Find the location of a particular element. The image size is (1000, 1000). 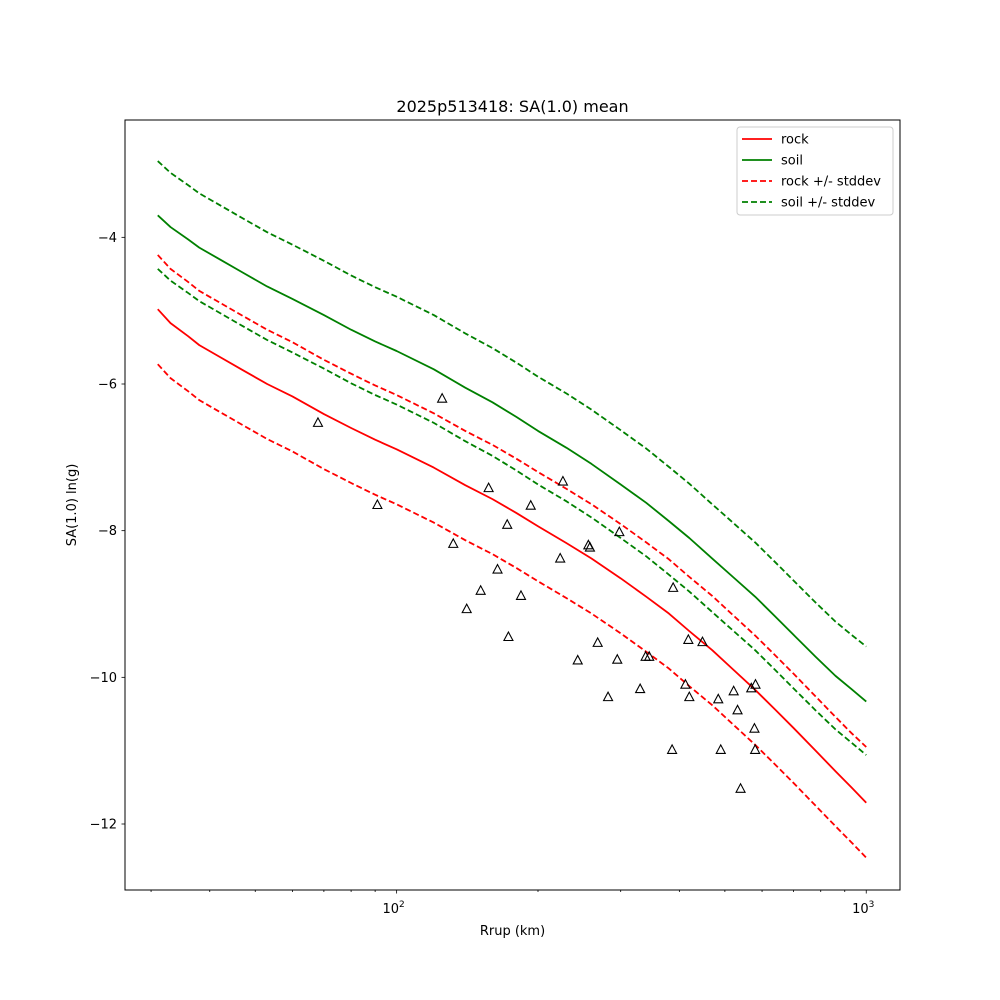

chart-title: 2025p513418: SA(1.0) mean is located at coordinates (512, 106).